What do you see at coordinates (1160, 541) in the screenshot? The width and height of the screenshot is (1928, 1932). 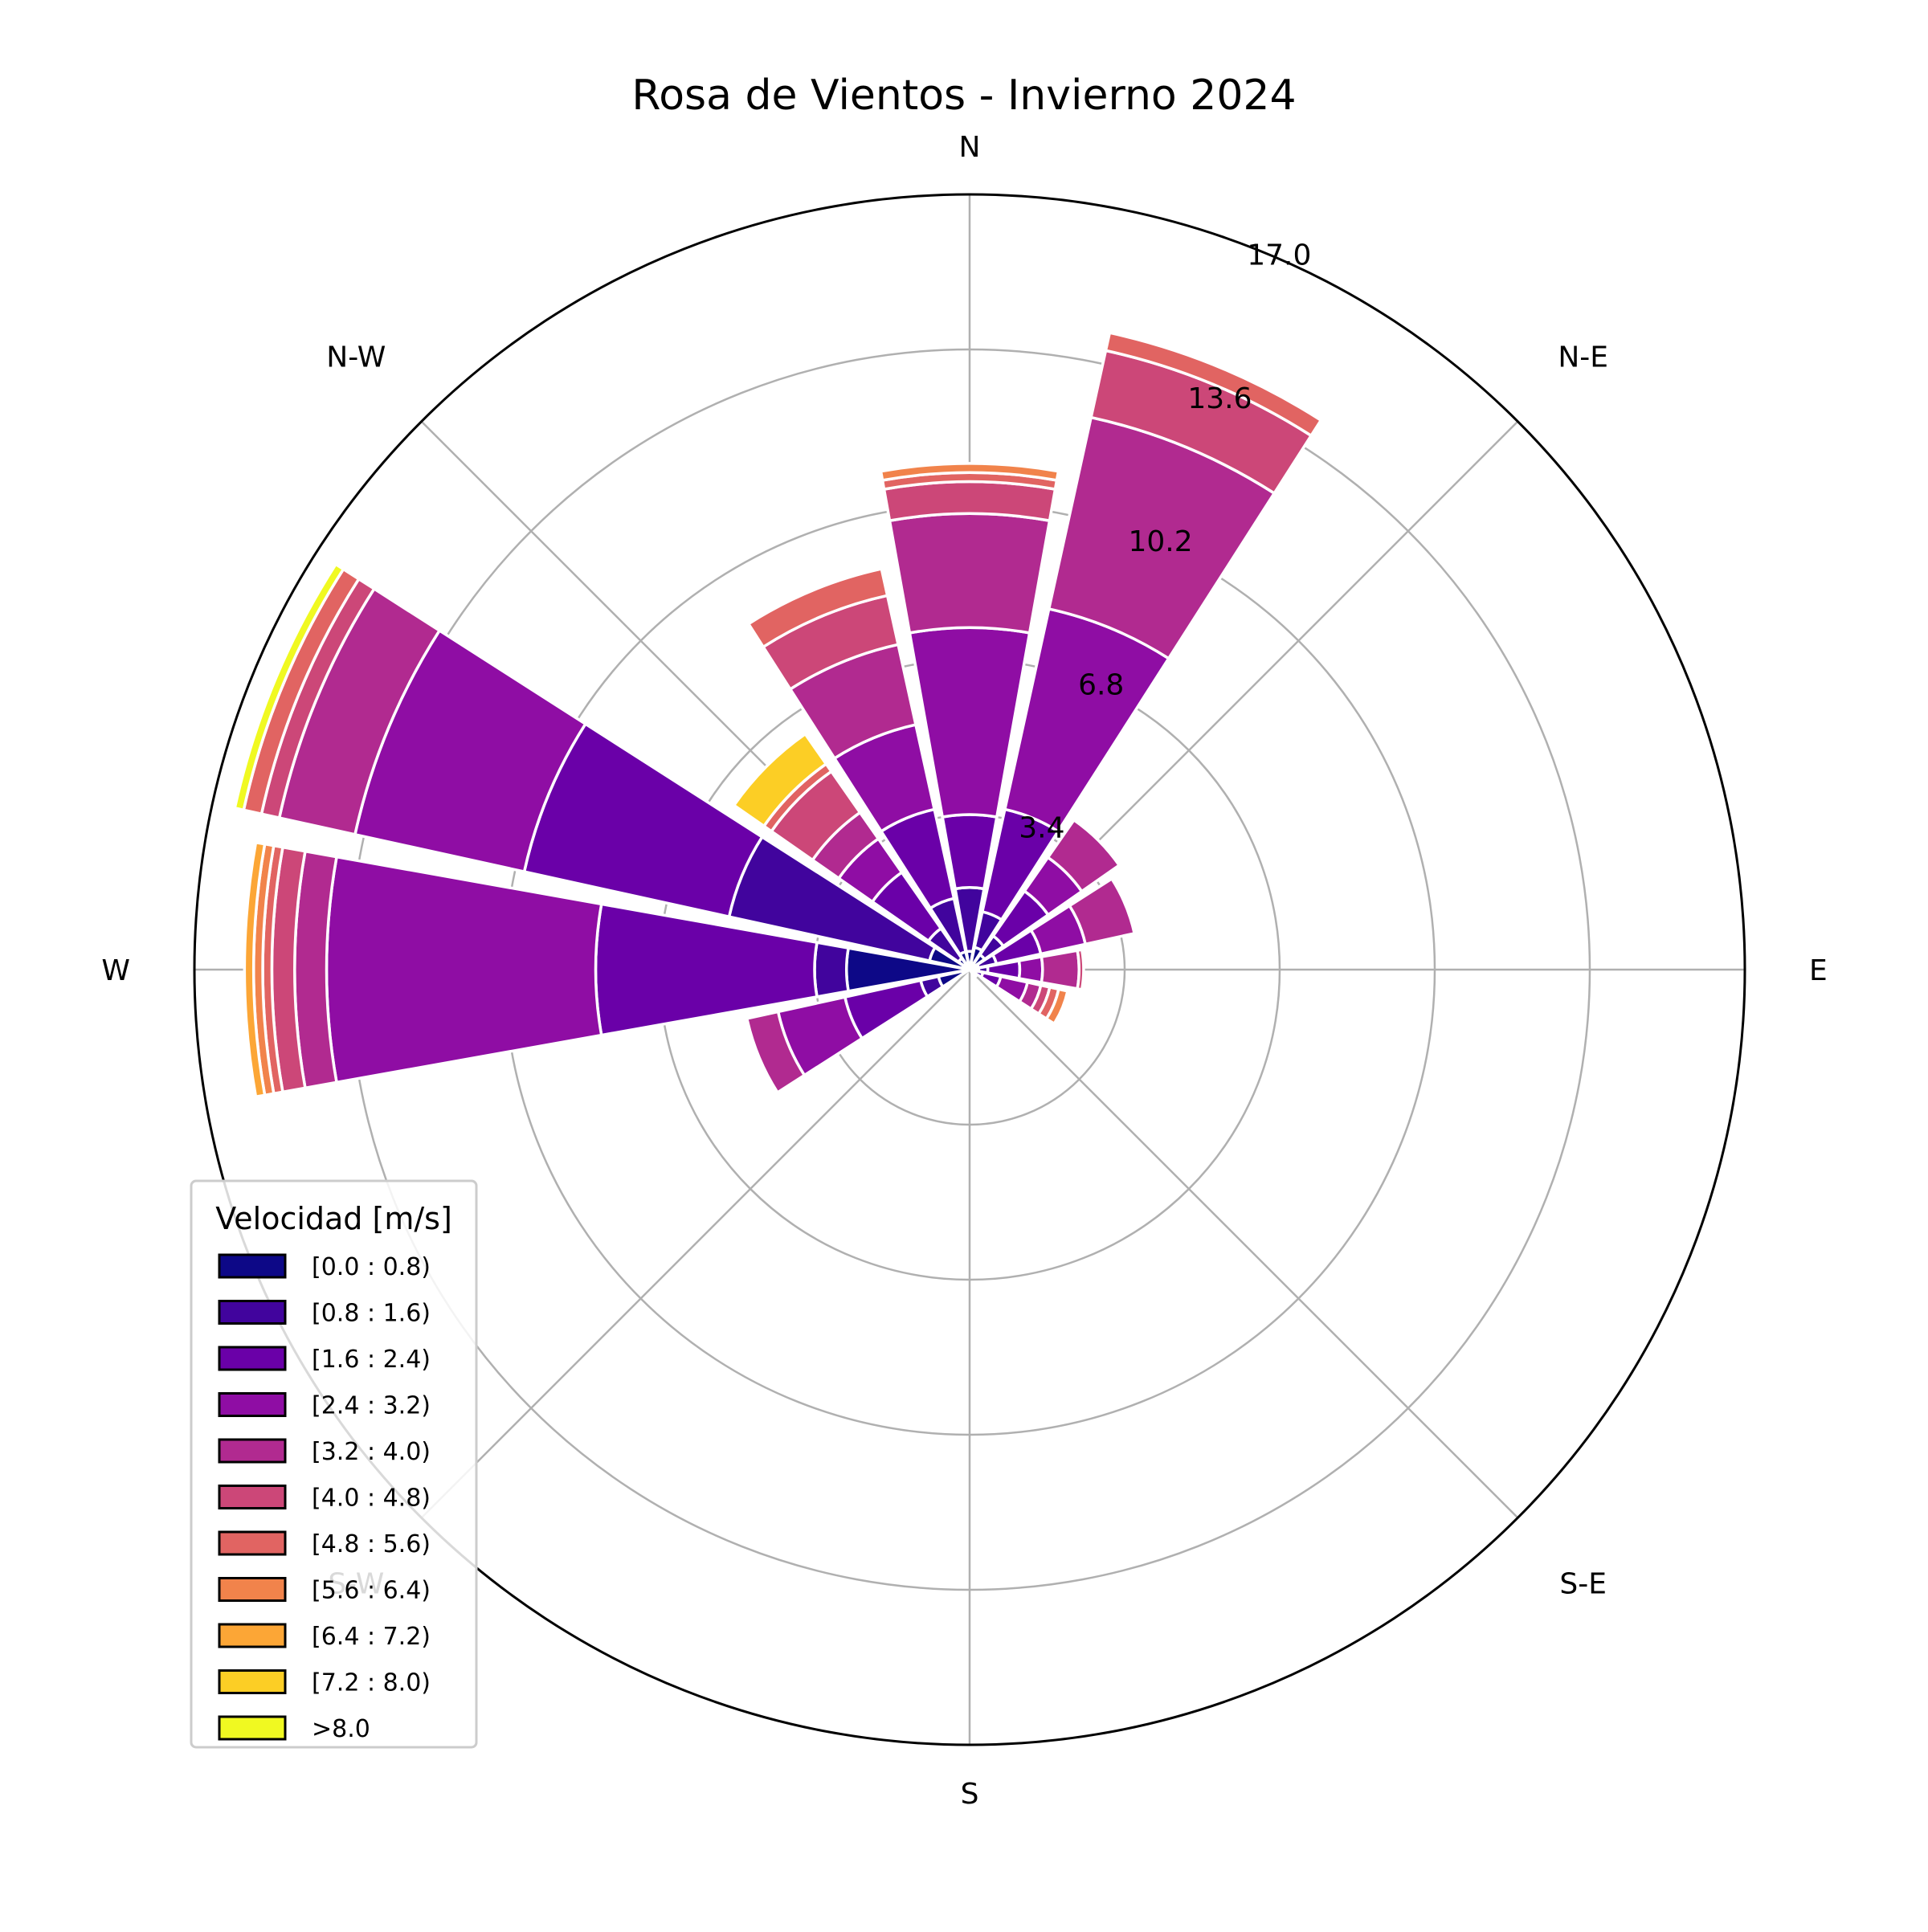 I see `radial-tick-label: 10.2` at bounding box center [1160, 541].